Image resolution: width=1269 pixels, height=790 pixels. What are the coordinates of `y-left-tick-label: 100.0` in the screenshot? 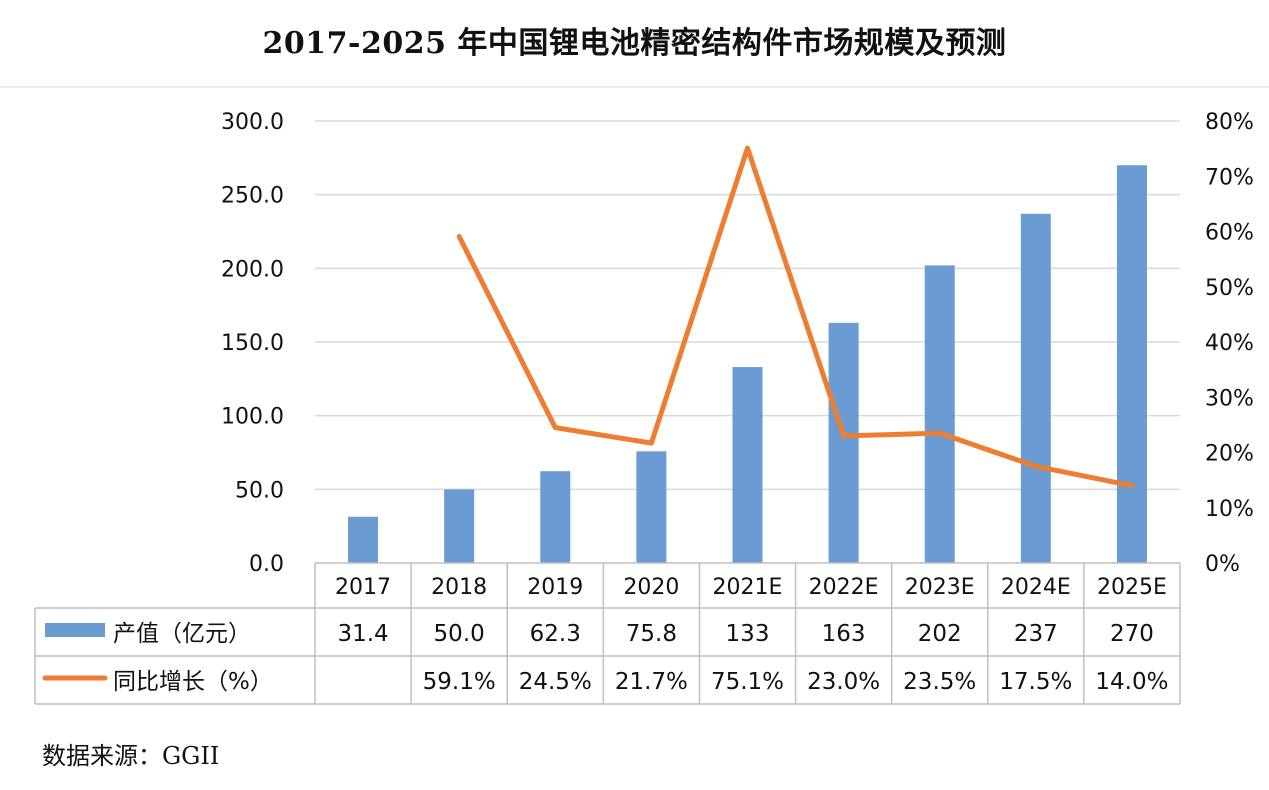 It's located at (252, 417).